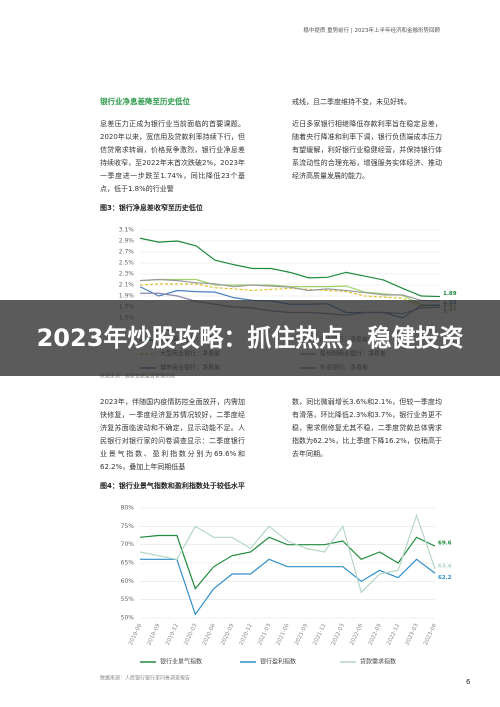  Describe the element at coordinates (153, 634) in the screenshot. I see `x-tick-label: 2019-09` at that location.